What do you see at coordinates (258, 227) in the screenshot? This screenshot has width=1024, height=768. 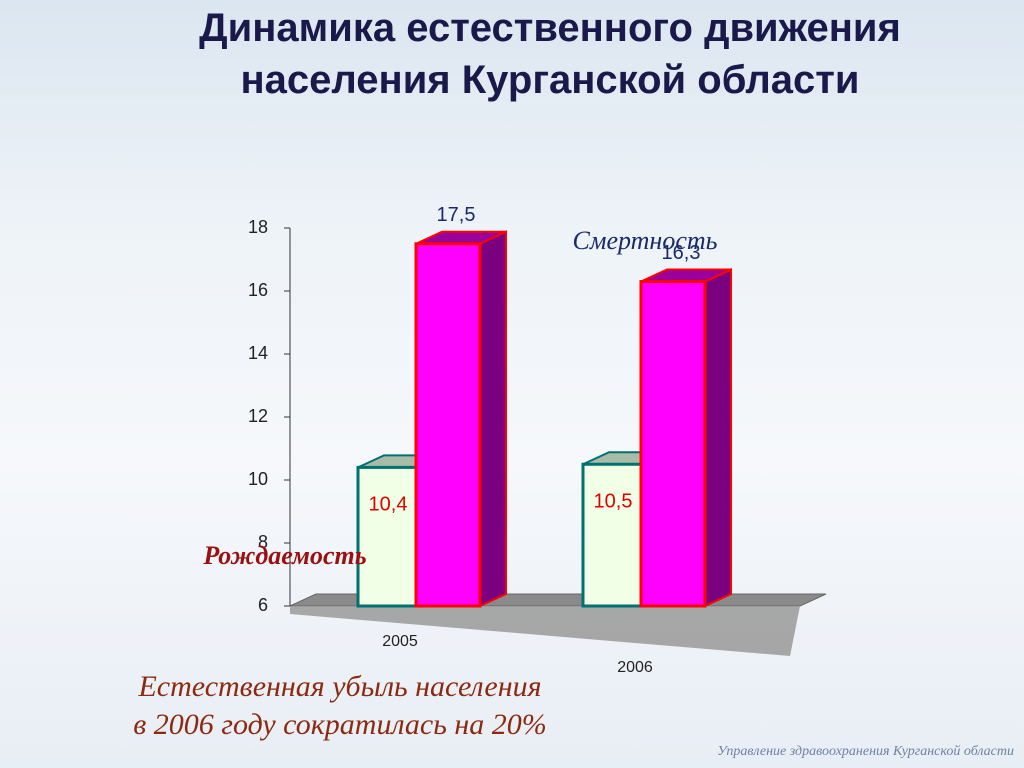 I see `y-tick-label: 18` at bounding box center [258, 227].